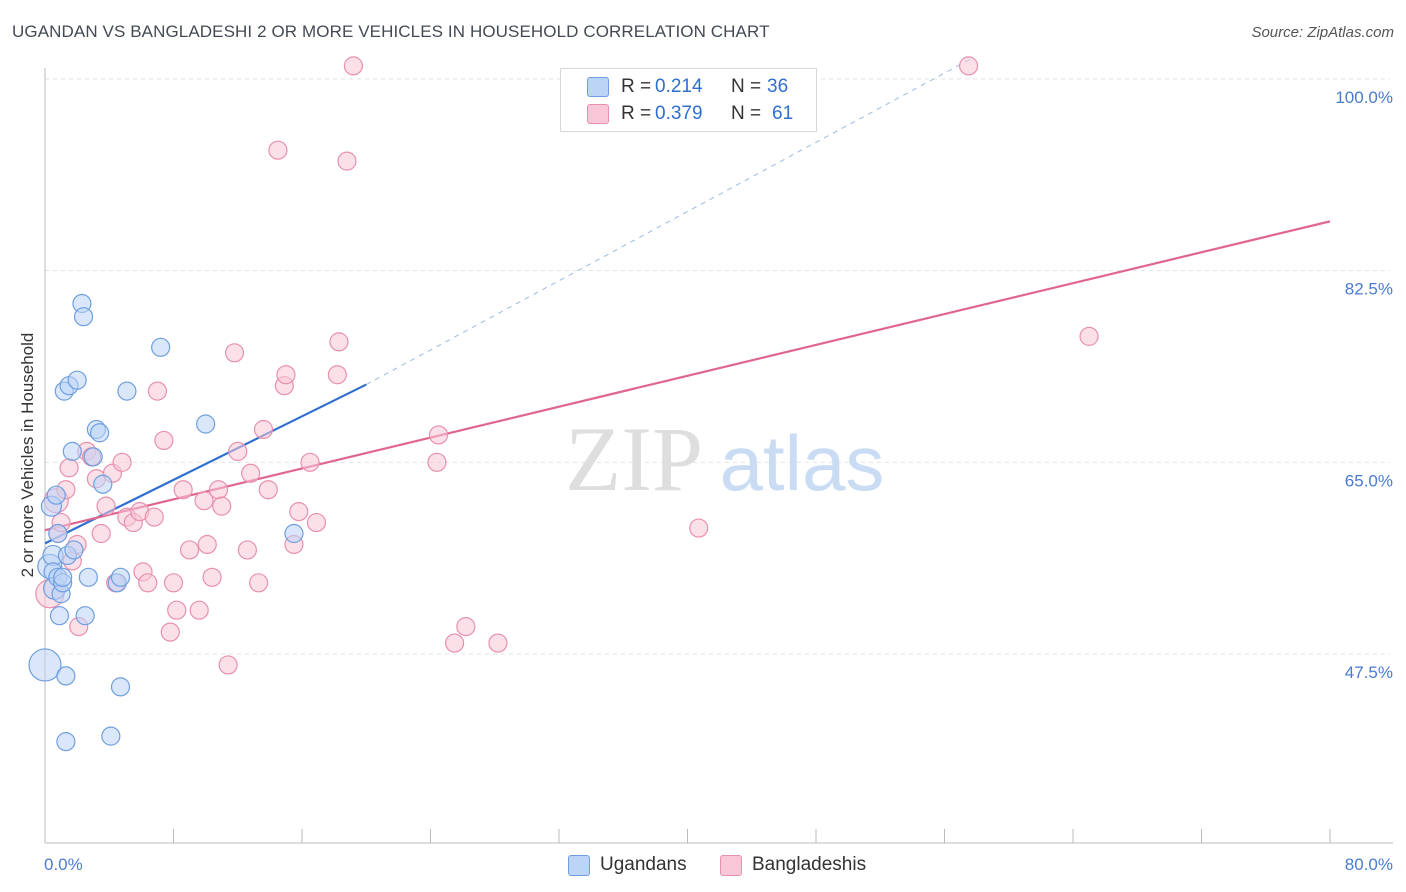 The image size is (1406, 892). Describe the element at coordinates (1369, 672) in the screenshot. I see `y-tick-label: 47.5%` at that location.